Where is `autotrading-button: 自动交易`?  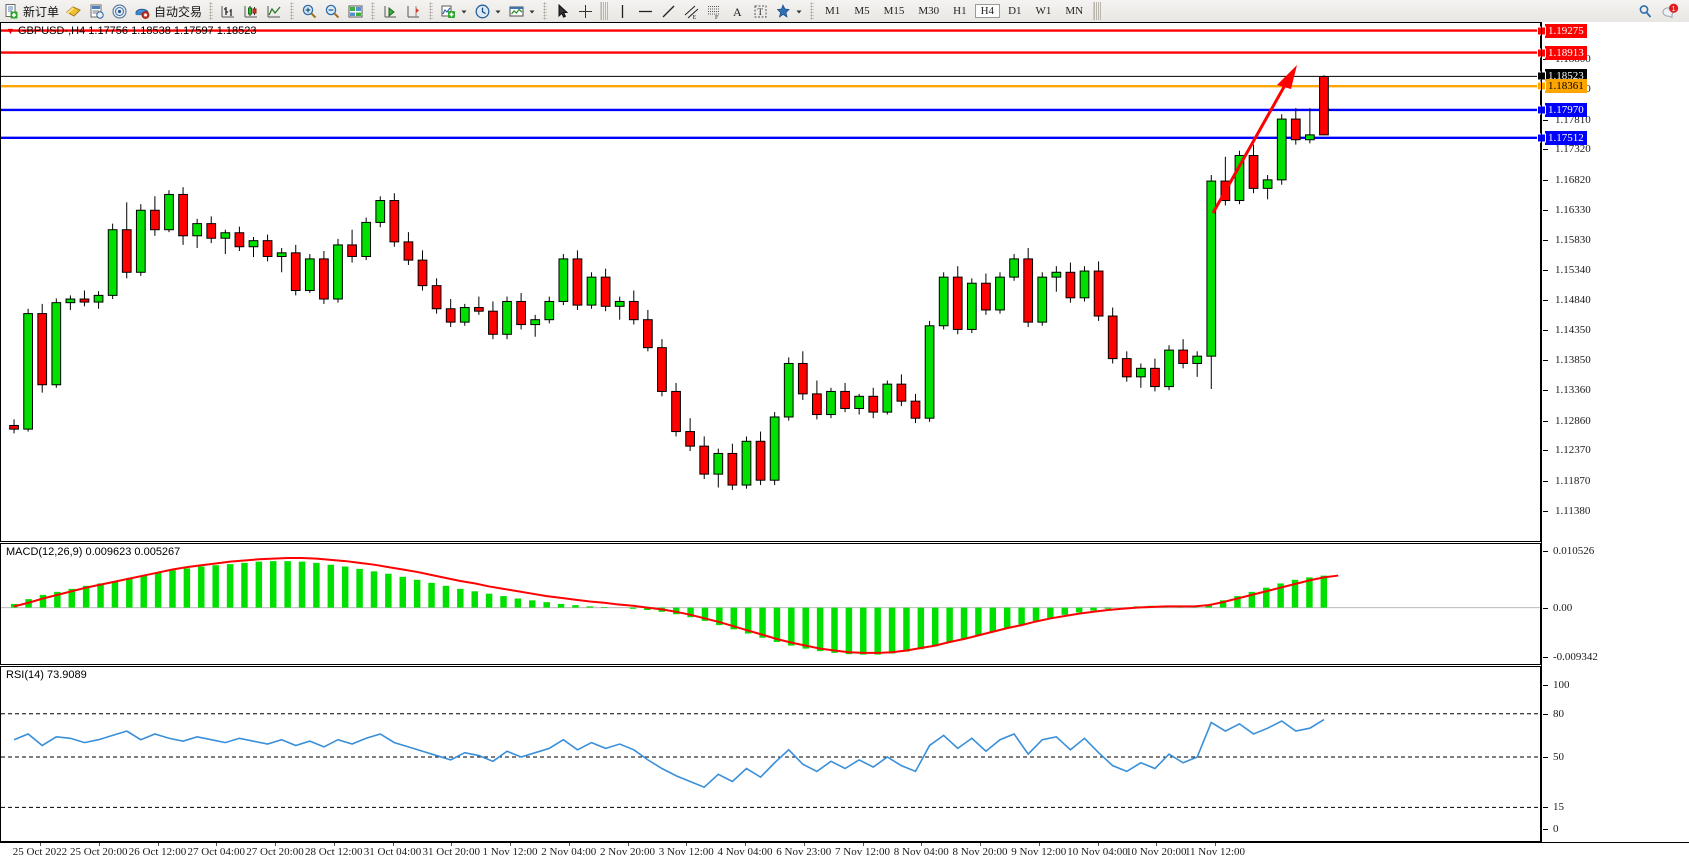 autotrading-button: 自动交易 is located at coordinates (168, 11).